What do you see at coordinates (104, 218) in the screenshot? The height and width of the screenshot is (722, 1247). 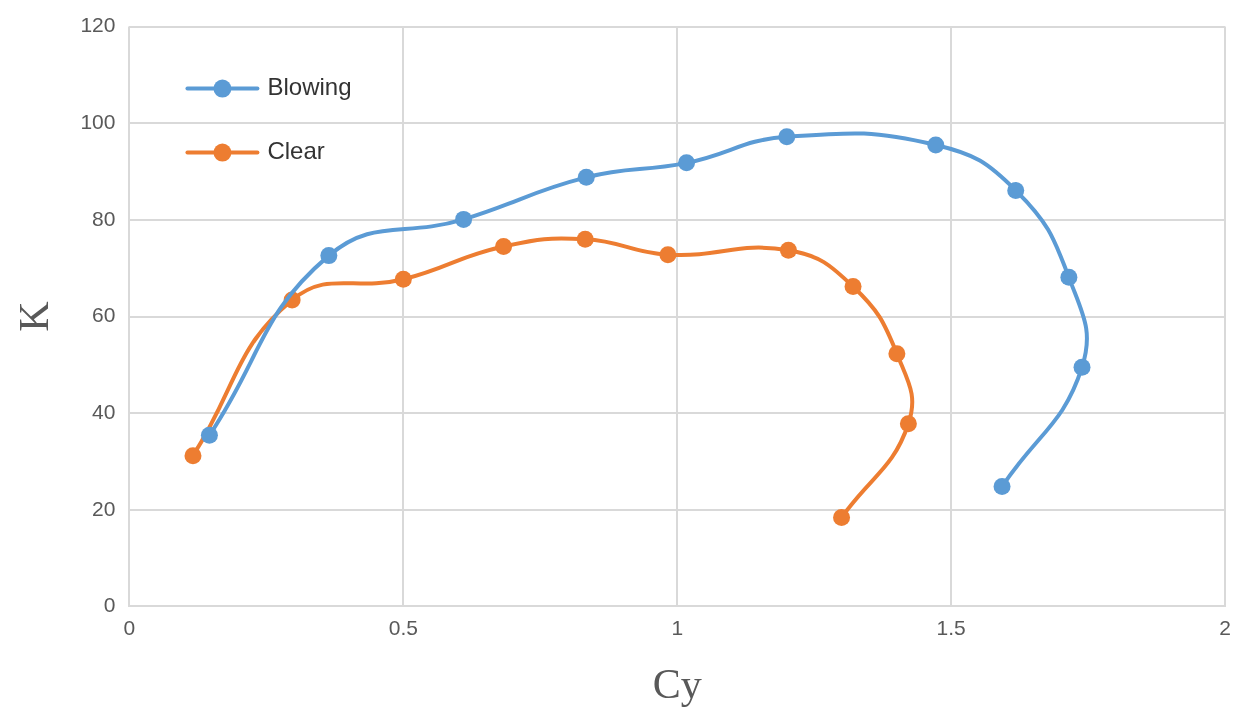 I see `y-tick-label: 80` at bounding box center [104, 218].